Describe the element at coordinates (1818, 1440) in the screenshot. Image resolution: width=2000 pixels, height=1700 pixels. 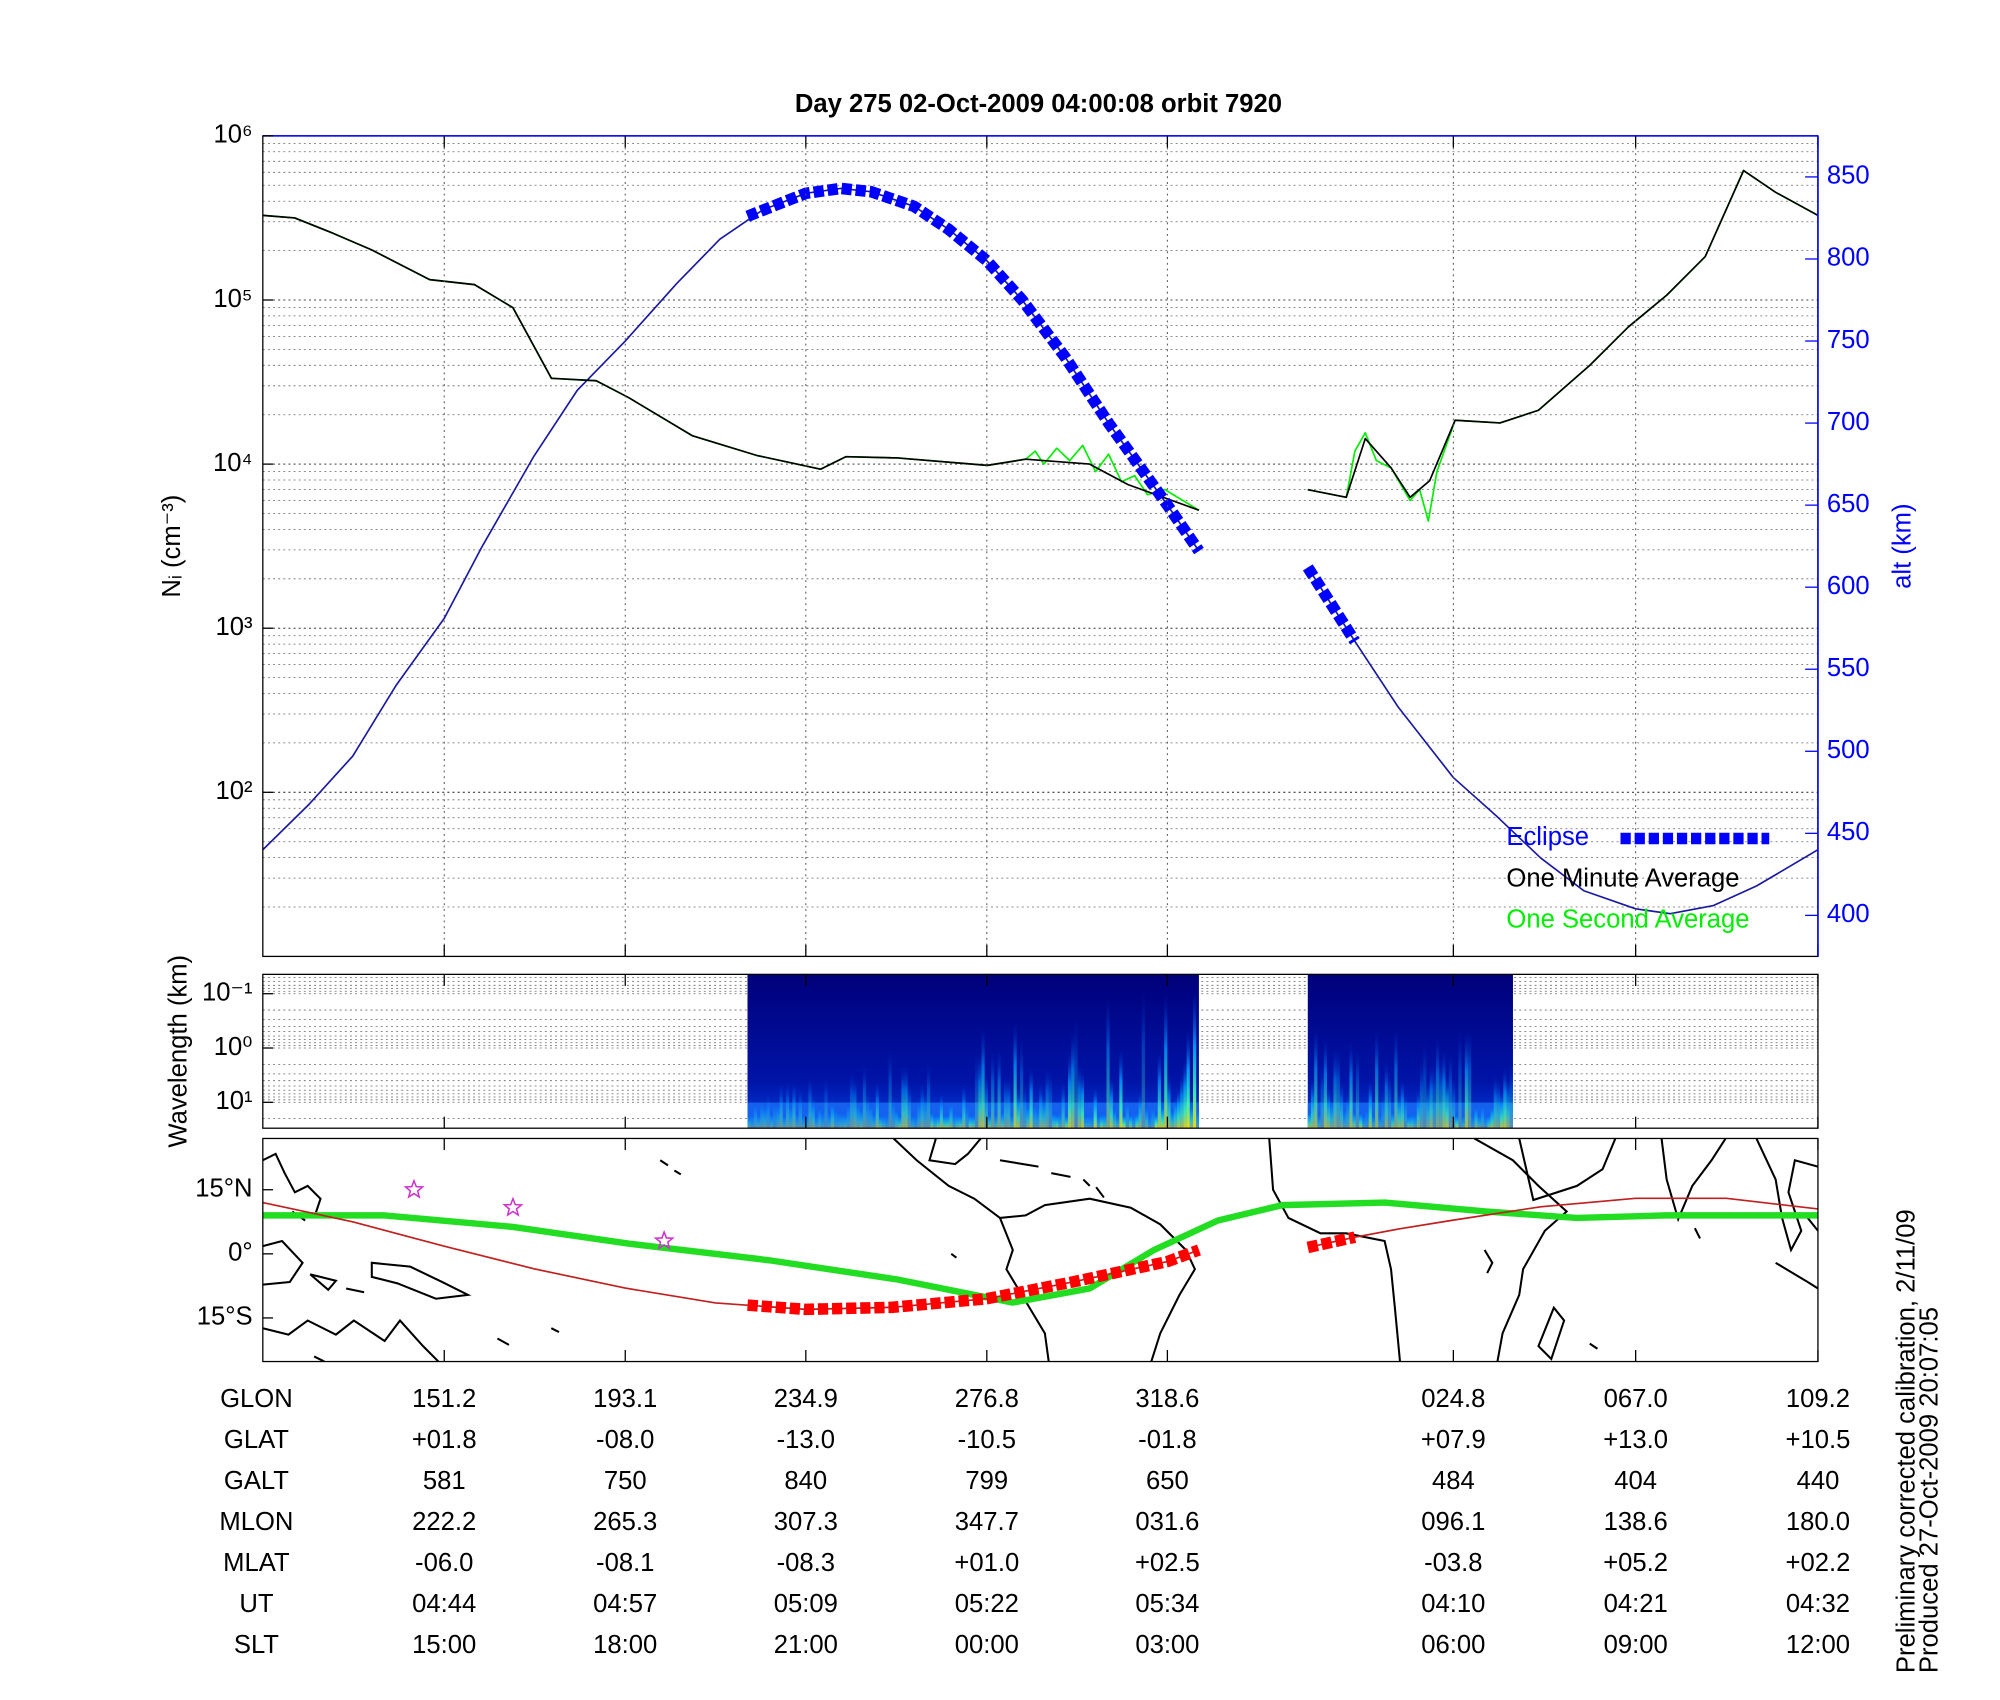
I see `table-cell: +10.5` at that location.